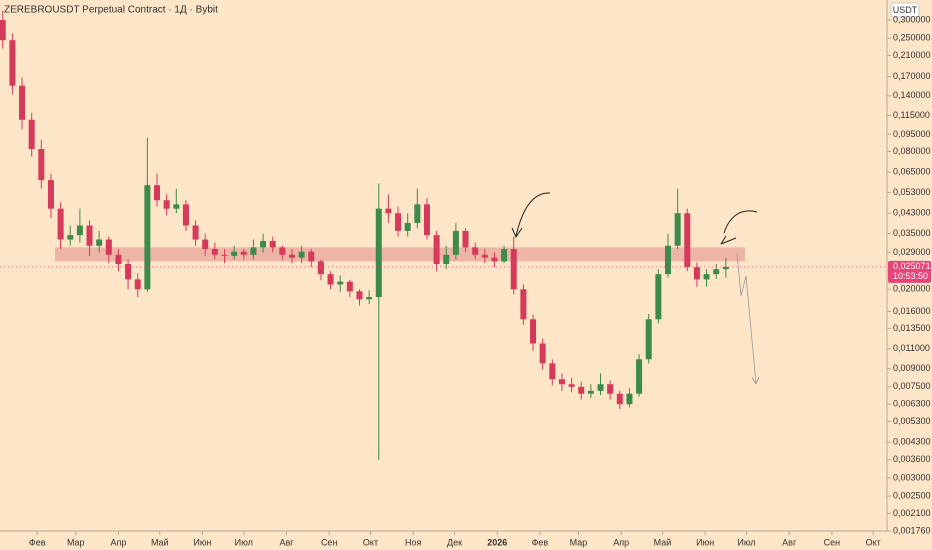 The image size is (932, 550). What do you see at coordinates (663, 542) in the screenshot?
I see `x-tick-label: Май` at bounding box center [663, 542].